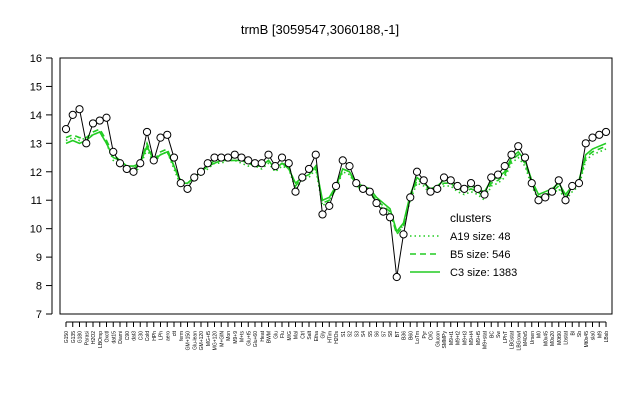 This screenshot has height=400, width=640. What do you see at coordinates (135, 336) in the screenshot?
I see `x-tick-label: dat3` at bounding box center [135, 336].